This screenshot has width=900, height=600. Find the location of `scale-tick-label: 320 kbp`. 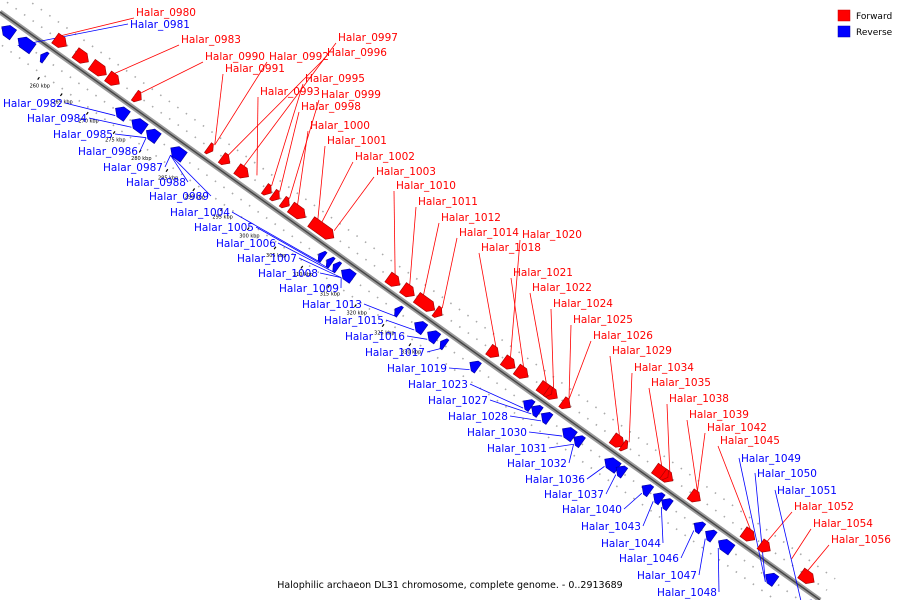

scale-tick-label: 320 kbp is located at coordinates (357, 314).